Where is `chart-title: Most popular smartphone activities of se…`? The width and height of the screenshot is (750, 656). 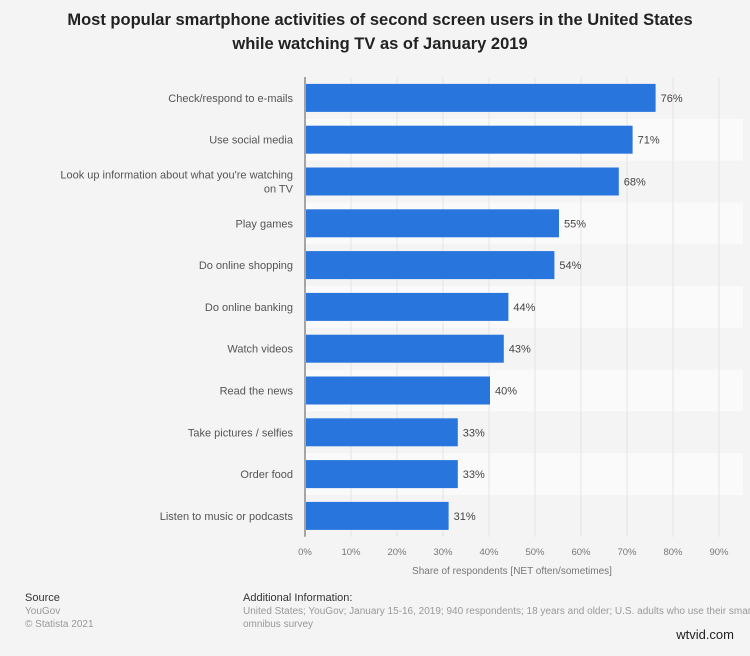
chart-title: Most popular smartphone activities of se… is located at coordinates (380, 32).